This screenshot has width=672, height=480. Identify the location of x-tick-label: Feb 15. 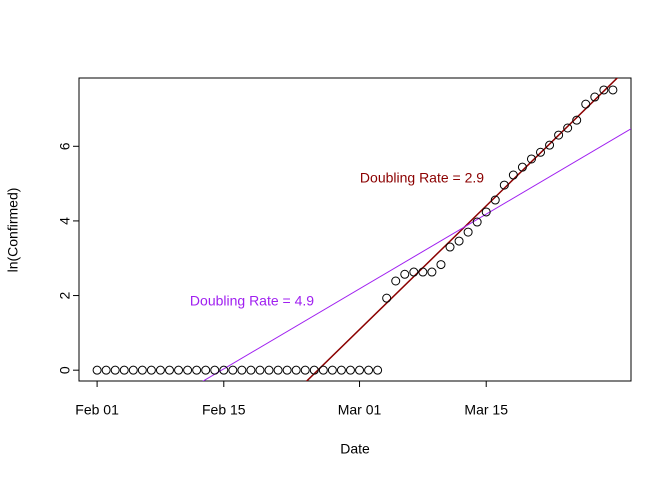
(224, 410).